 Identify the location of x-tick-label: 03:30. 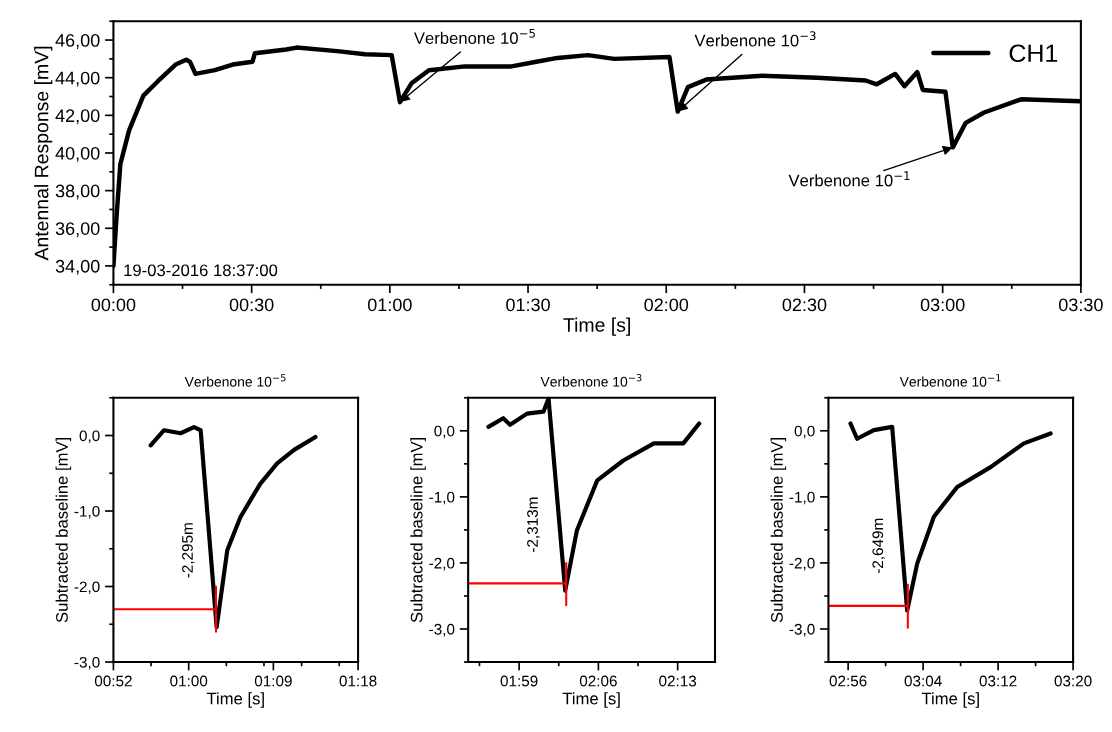
(1080, 305).